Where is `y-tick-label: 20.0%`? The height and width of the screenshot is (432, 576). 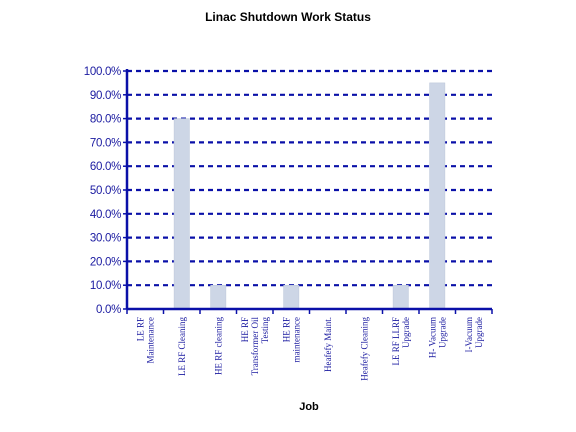
y-tick-label: 20.0% is located at coordinates (105, 262).